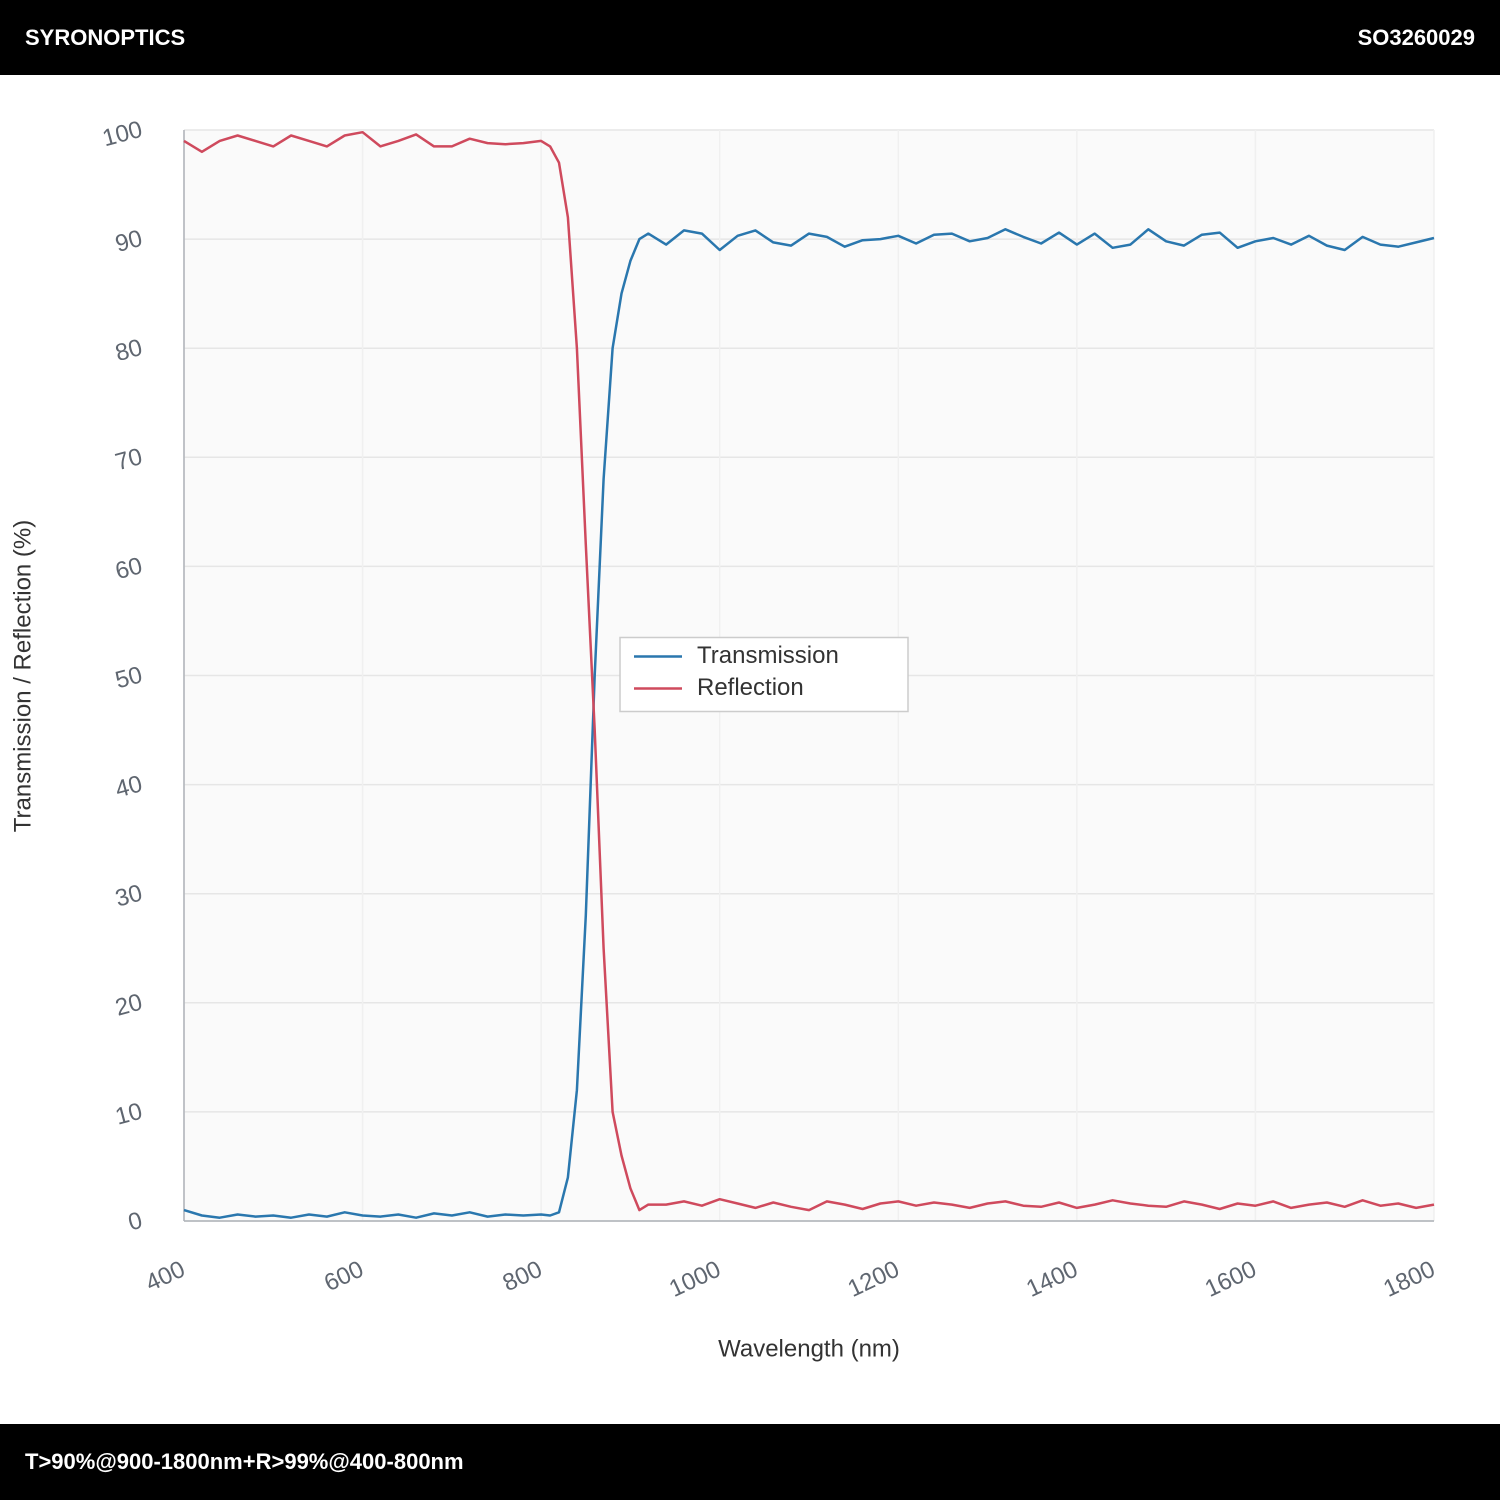 The height and width of the screenshot is (1500, 1500). Describe the element at coordinates (750, 37) in the screenshot. I see `header: SYRONOPTICS SO3260029` at that location.